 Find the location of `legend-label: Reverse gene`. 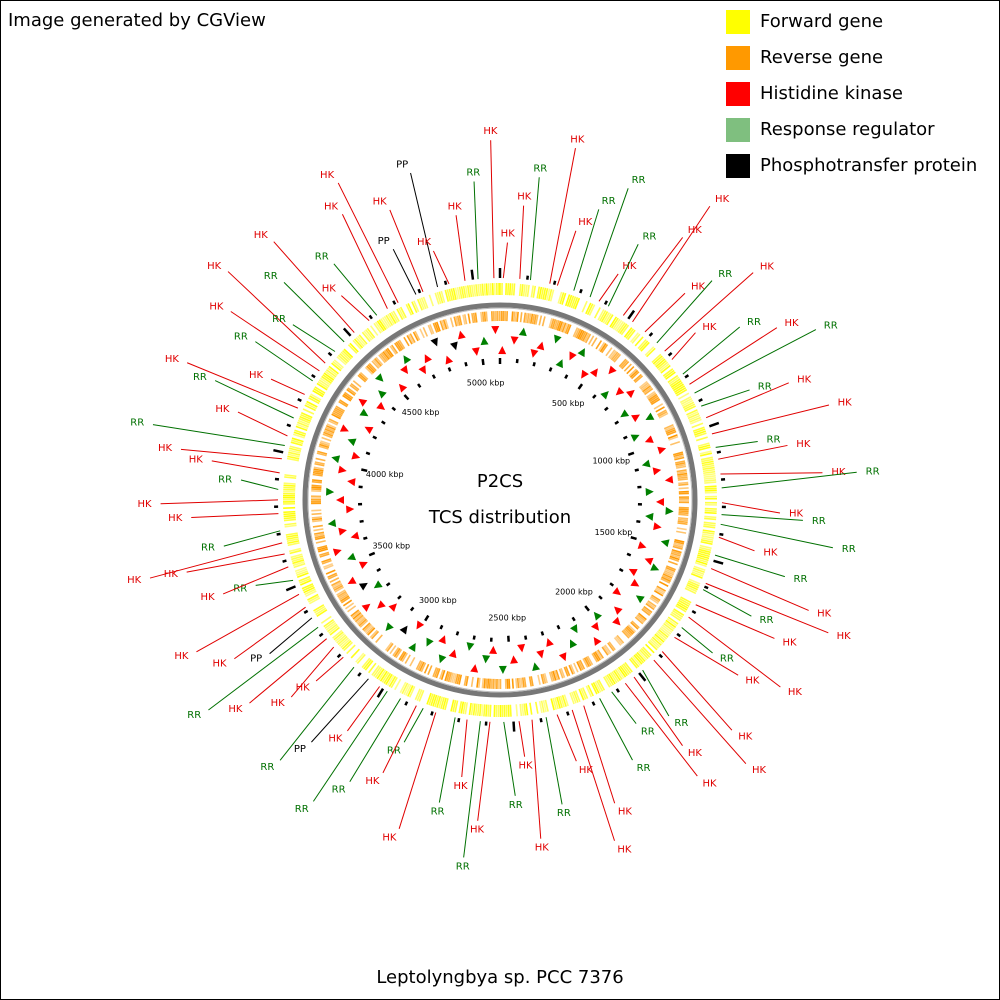

legend-label: Reverse gene is located at coordinates (821, 57).